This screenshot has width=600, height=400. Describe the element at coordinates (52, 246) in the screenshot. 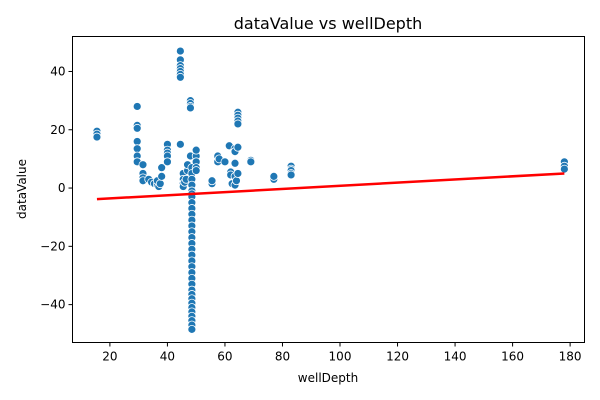

I see `y-tick-label: −20` at that location.